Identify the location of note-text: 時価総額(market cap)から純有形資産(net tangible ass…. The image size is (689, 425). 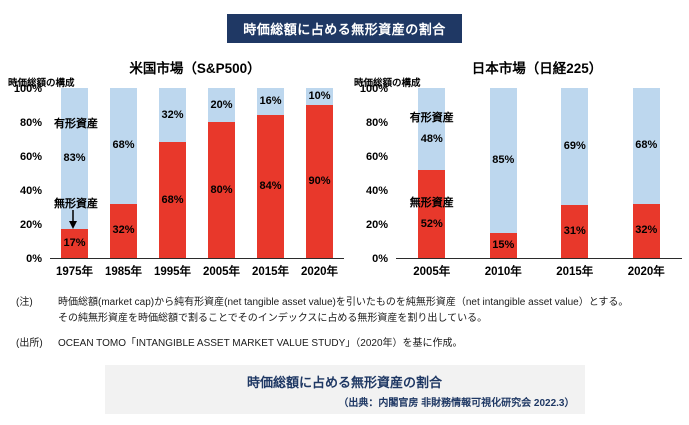
(365, 310).